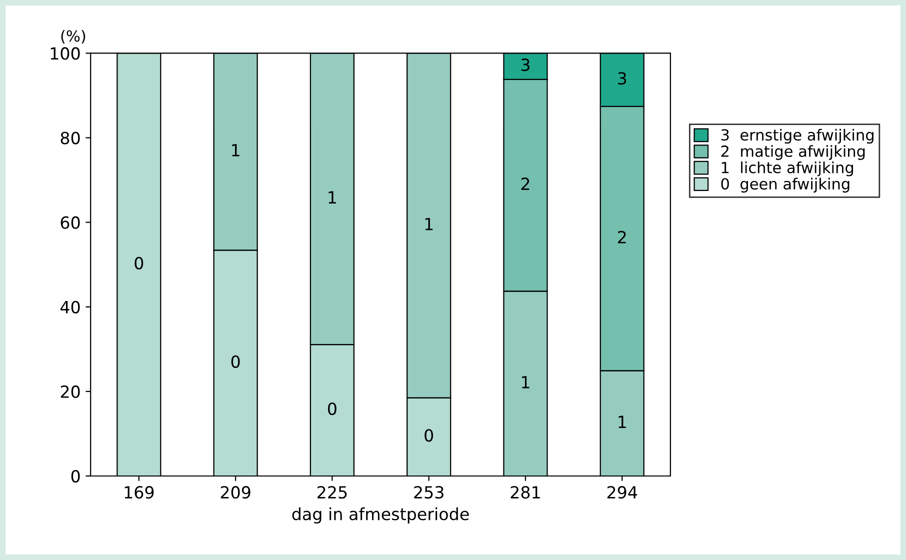  What do you see at coordinates (332, 492) in the screenshot?
I see `x-tick-label: 225` at bounding box center [332, 492].